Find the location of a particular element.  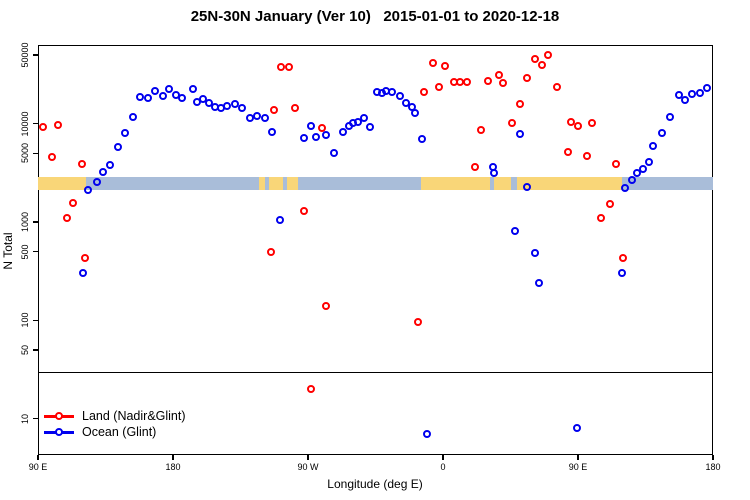

y-axis-tick-label: 50000 is located at coordinates (25, 55).